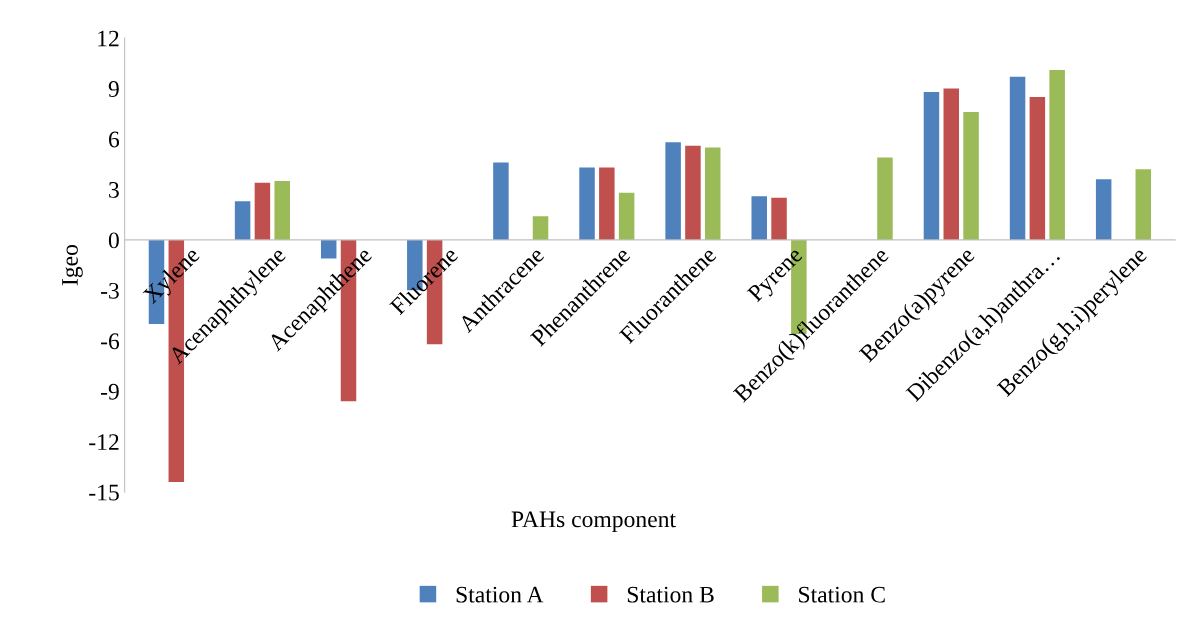 The image size is (1187, 635). What do you see at coordinates (113, 240) in the screenshot?
I see `y-tick-label: 0` at bounding box center [113, 240].